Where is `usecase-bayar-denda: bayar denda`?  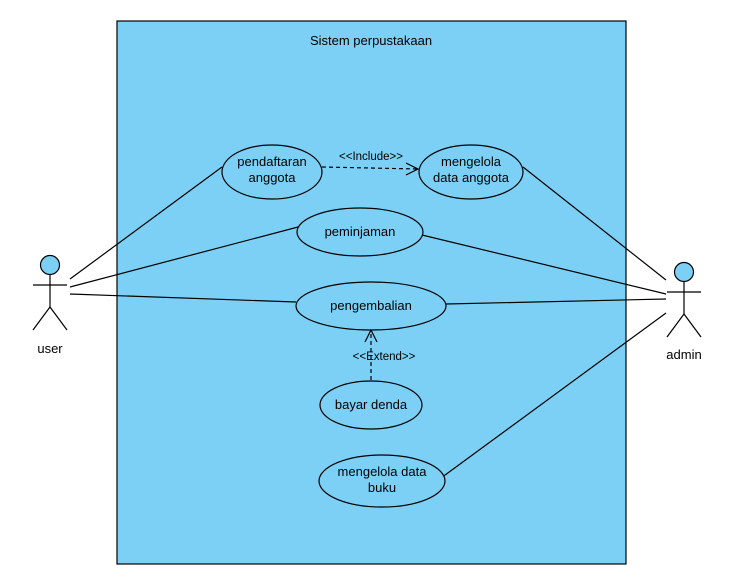 usecase-bayar-denda: bayar denda is located at coordinates (371, 405).